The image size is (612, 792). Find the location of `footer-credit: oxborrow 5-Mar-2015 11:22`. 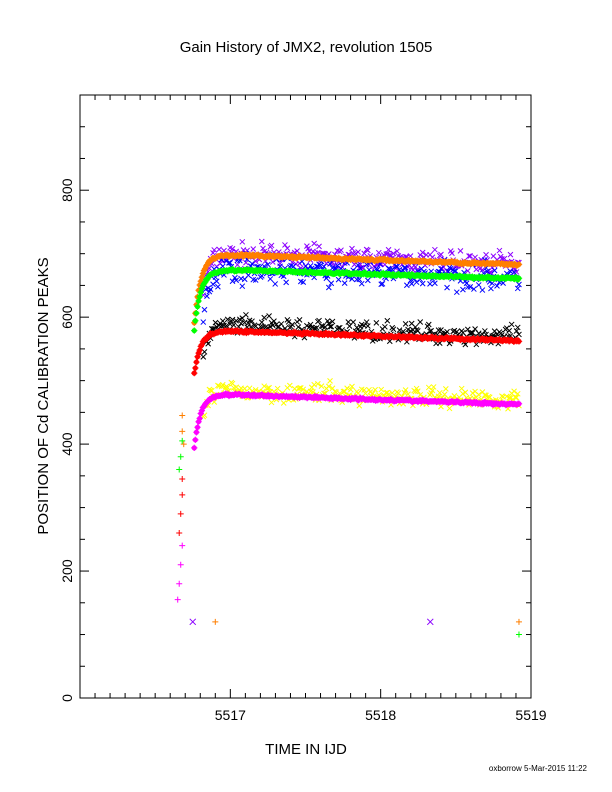

footer-credit: oxborrow 5-Mar-2015 11:22 is located at coordinates (538, 768).